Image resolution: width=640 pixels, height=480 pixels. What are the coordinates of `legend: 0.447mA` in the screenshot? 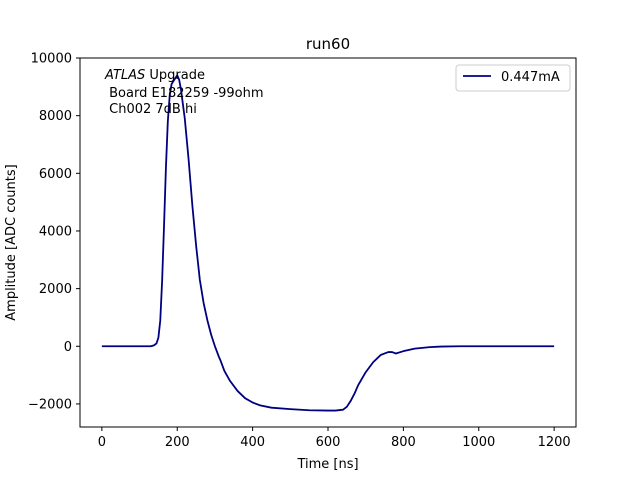 It's located at (513, 78).